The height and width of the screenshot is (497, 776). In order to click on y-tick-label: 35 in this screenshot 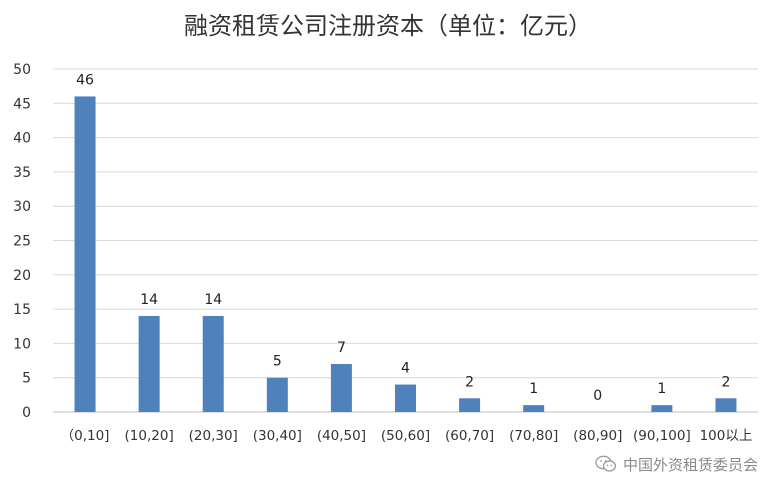, I will do `click(22, 173)`.